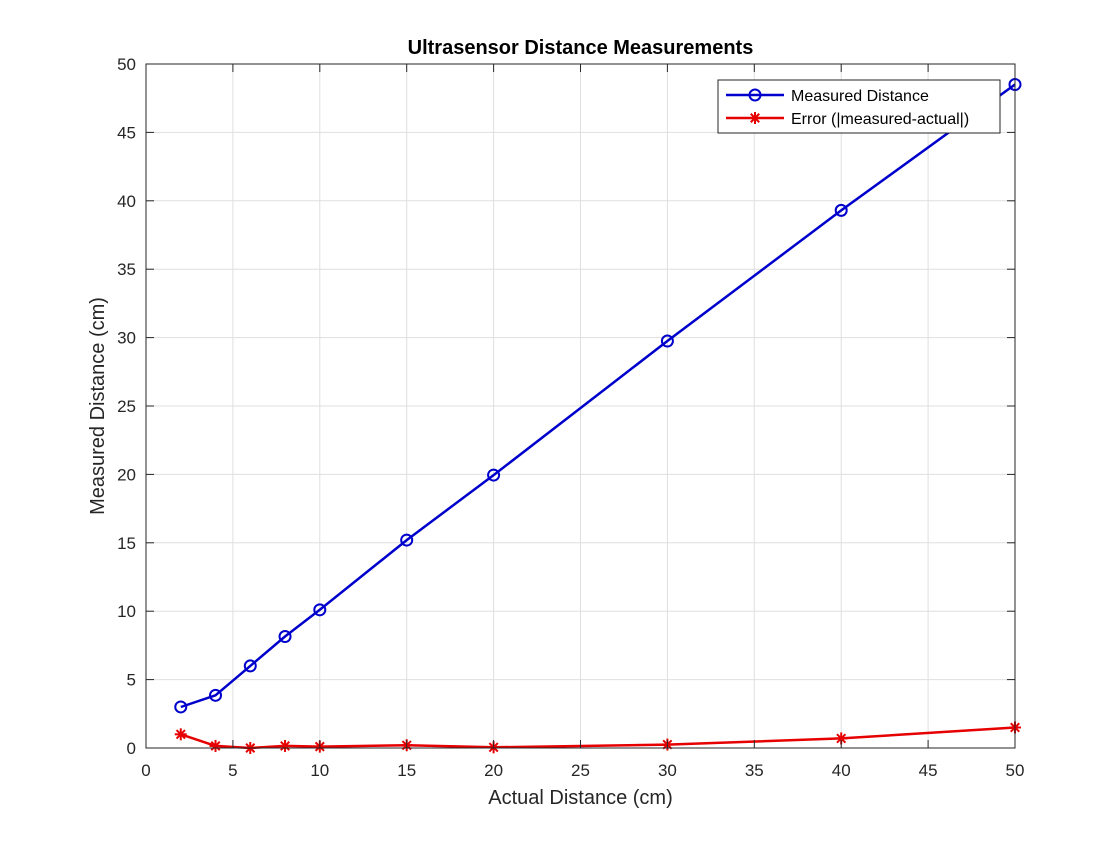  What do you see at coordinates (1015, 770) in the screenshot?
I see `x-tick-label: 50` at bounding box center [1015, 770].